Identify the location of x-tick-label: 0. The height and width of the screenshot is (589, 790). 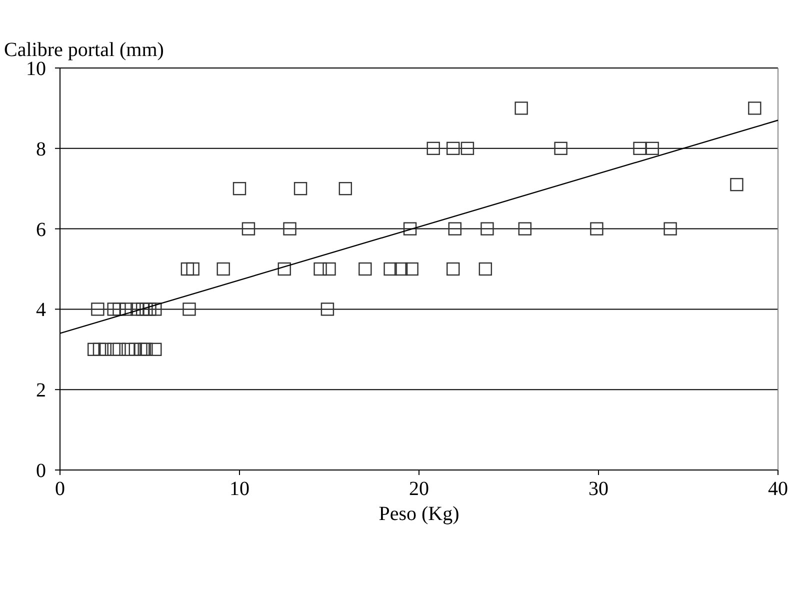
(60, 489).